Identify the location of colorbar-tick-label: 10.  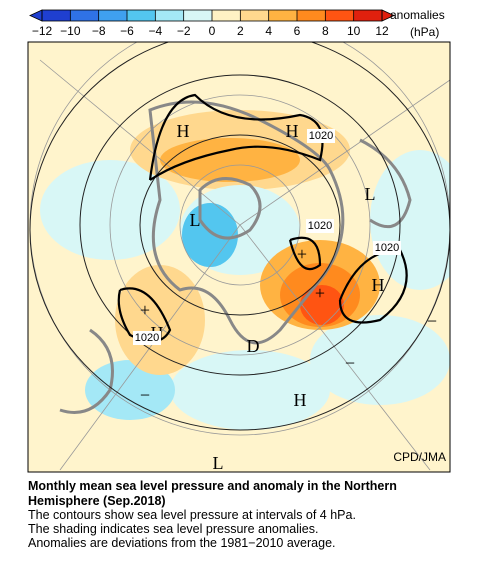
(354, 31).